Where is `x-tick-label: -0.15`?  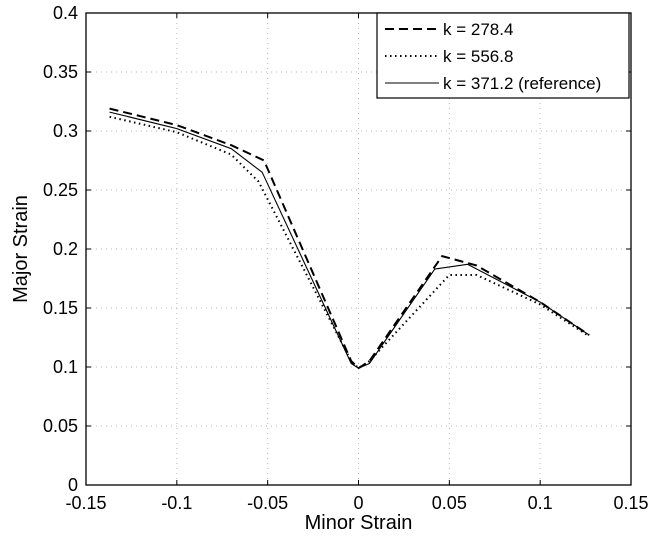
x-tick-label: -0.15 is located at coordinates (85, 503).